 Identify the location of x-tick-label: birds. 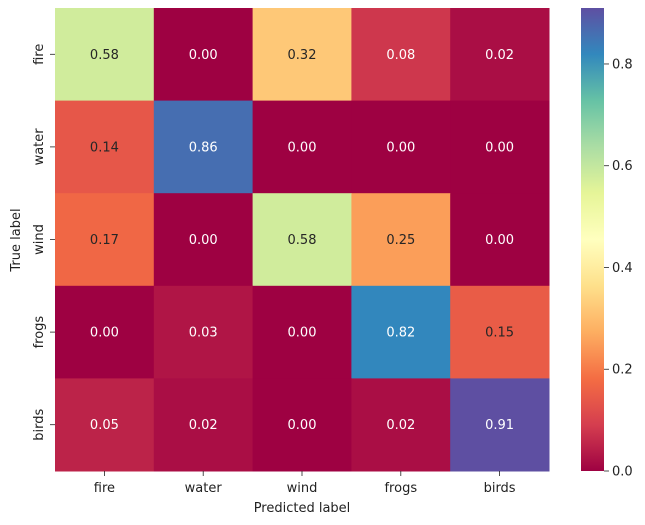
(500, 488).